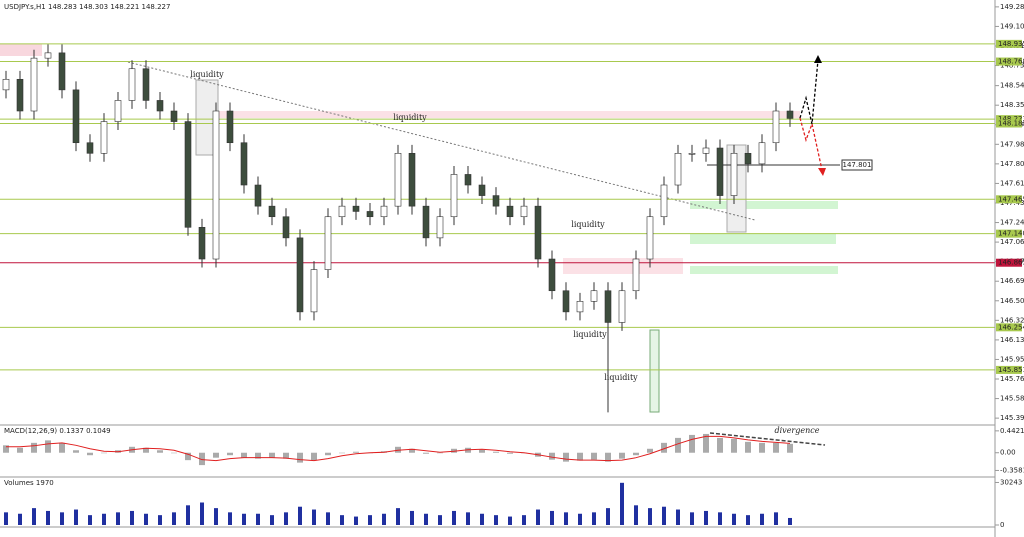 The width and height of the screenshot is (1024, 537). What do you see at coordinates (1011, 44) in the screenshot?
I see `level-label: 148.935` at bounding box center [1011, 44].